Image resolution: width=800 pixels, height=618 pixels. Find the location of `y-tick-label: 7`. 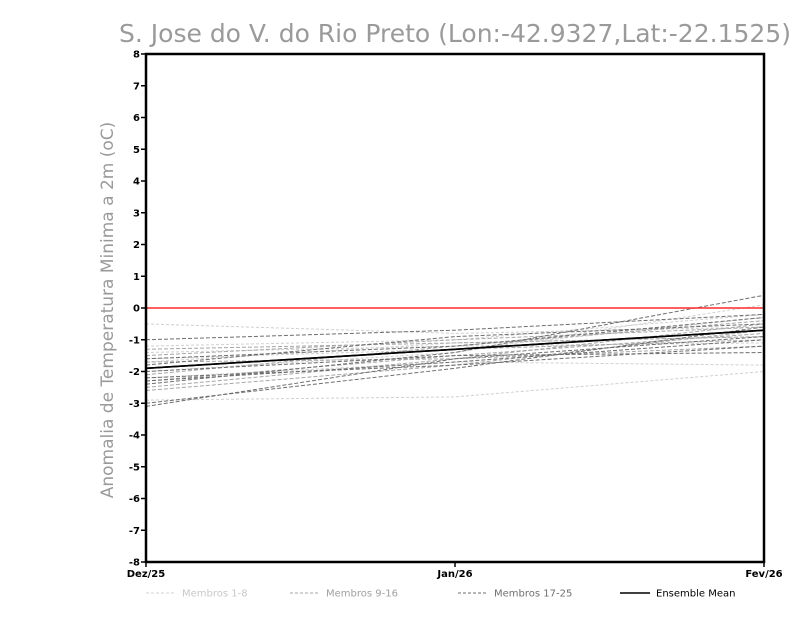

y-tick-label: 7 is located at coordinates (136, 86).